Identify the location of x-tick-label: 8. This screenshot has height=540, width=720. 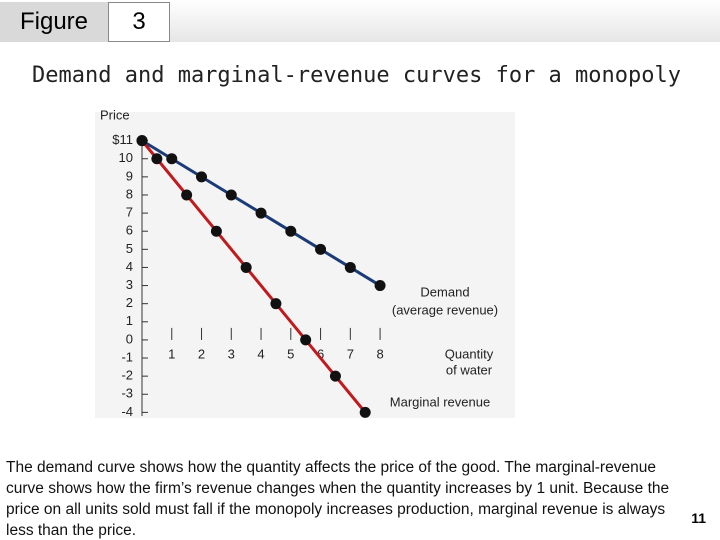
(379, 353).